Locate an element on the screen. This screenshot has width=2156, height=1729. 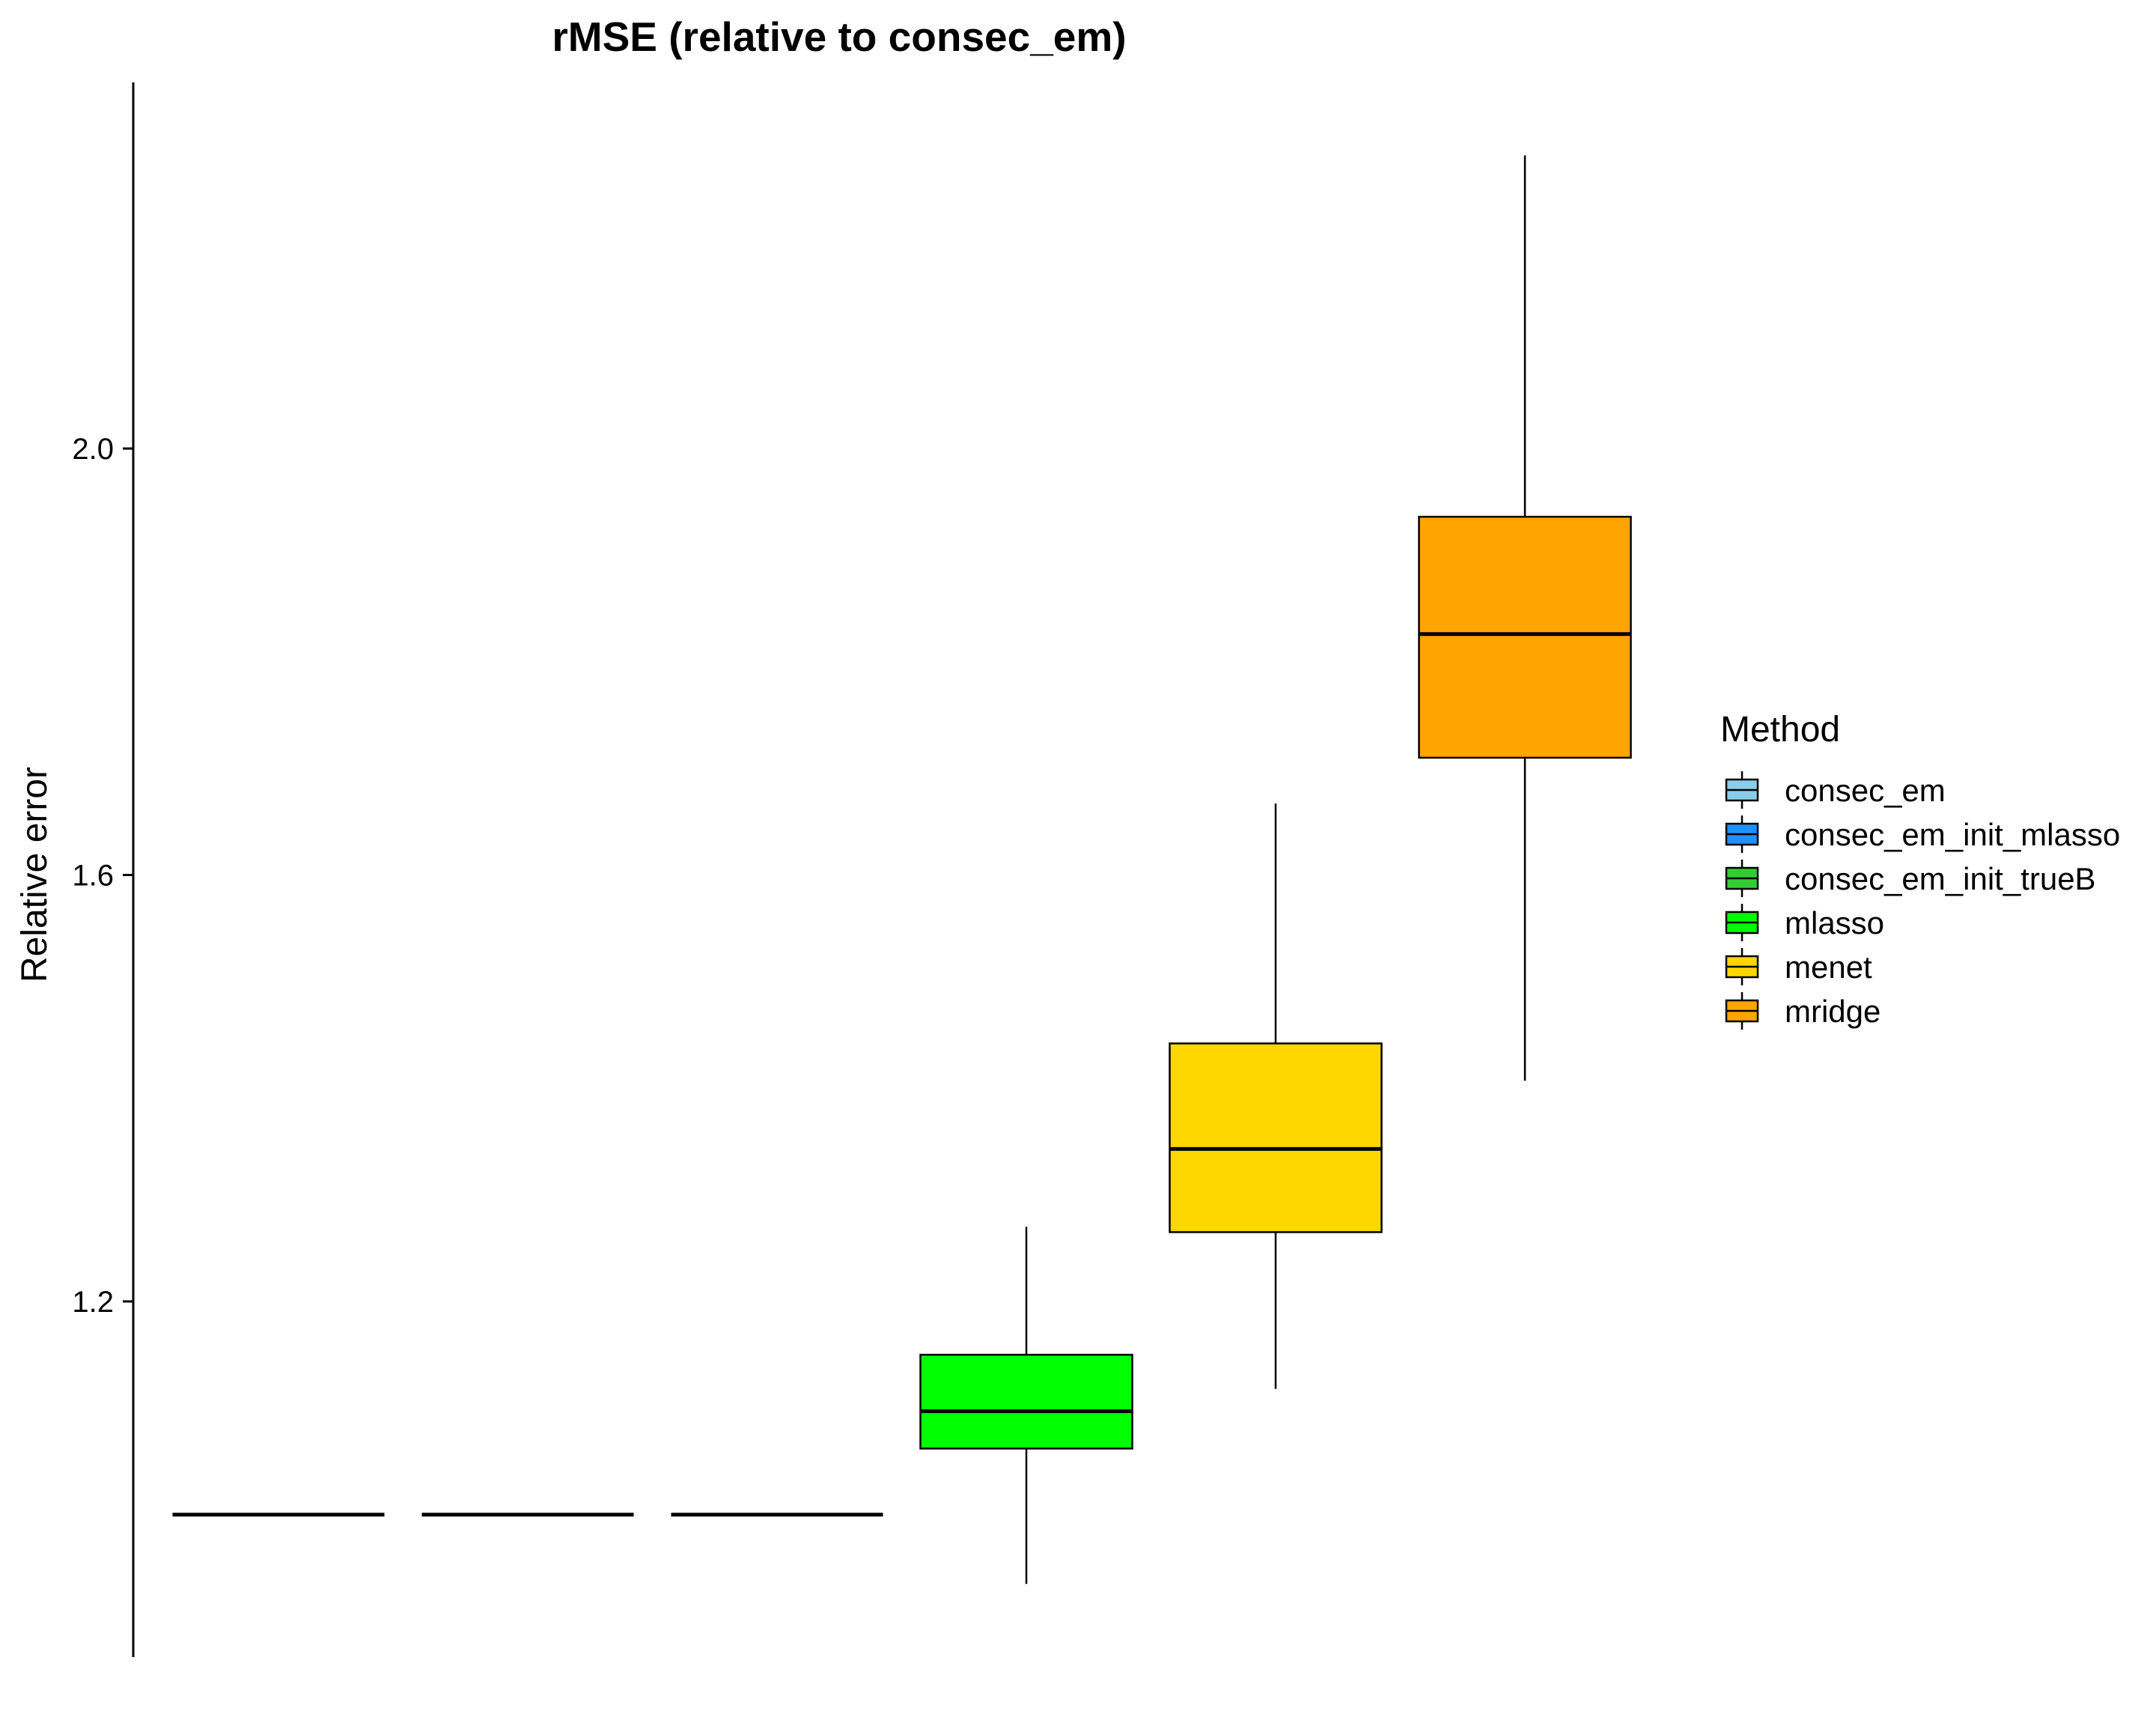
legend-item-consec_em_init_mlasso: consec_em_init_mlasso is located at coordinates (1922, 834).